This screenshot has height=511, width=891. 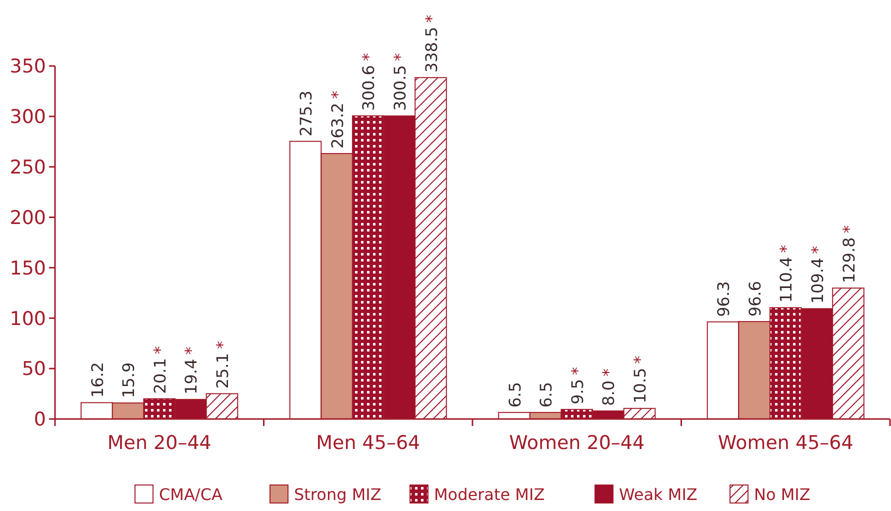 I want to click on data-label: 25.1 *, so click(x=222, y=365).